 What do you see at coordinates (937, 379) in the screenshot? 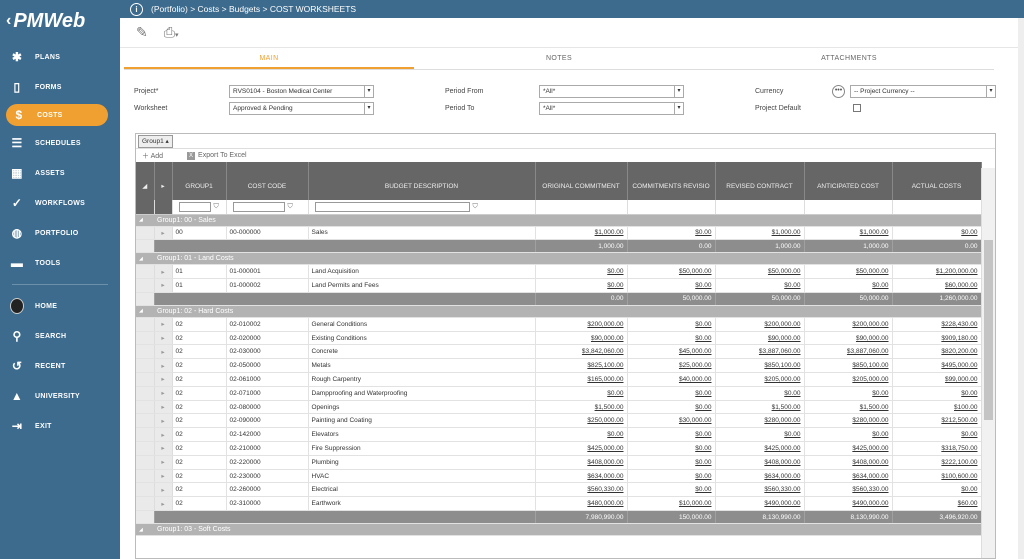
I see `table-cell: $99,000.00` at bounding box center [937, 379].